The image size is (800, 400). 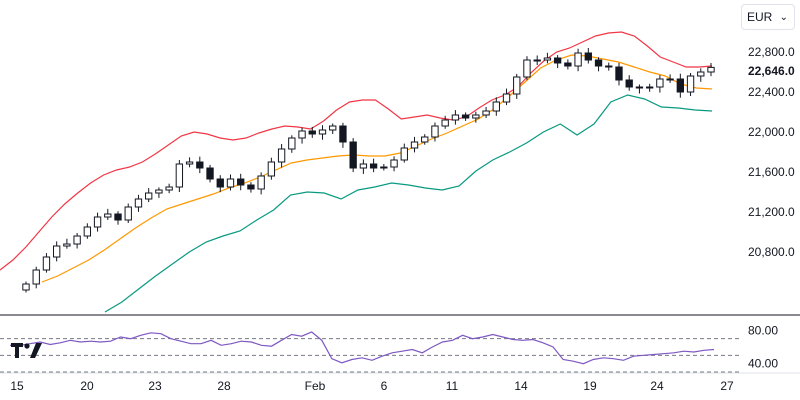 I want to click on price-tick-label: 22,800.0, so click(x=771, y=52).